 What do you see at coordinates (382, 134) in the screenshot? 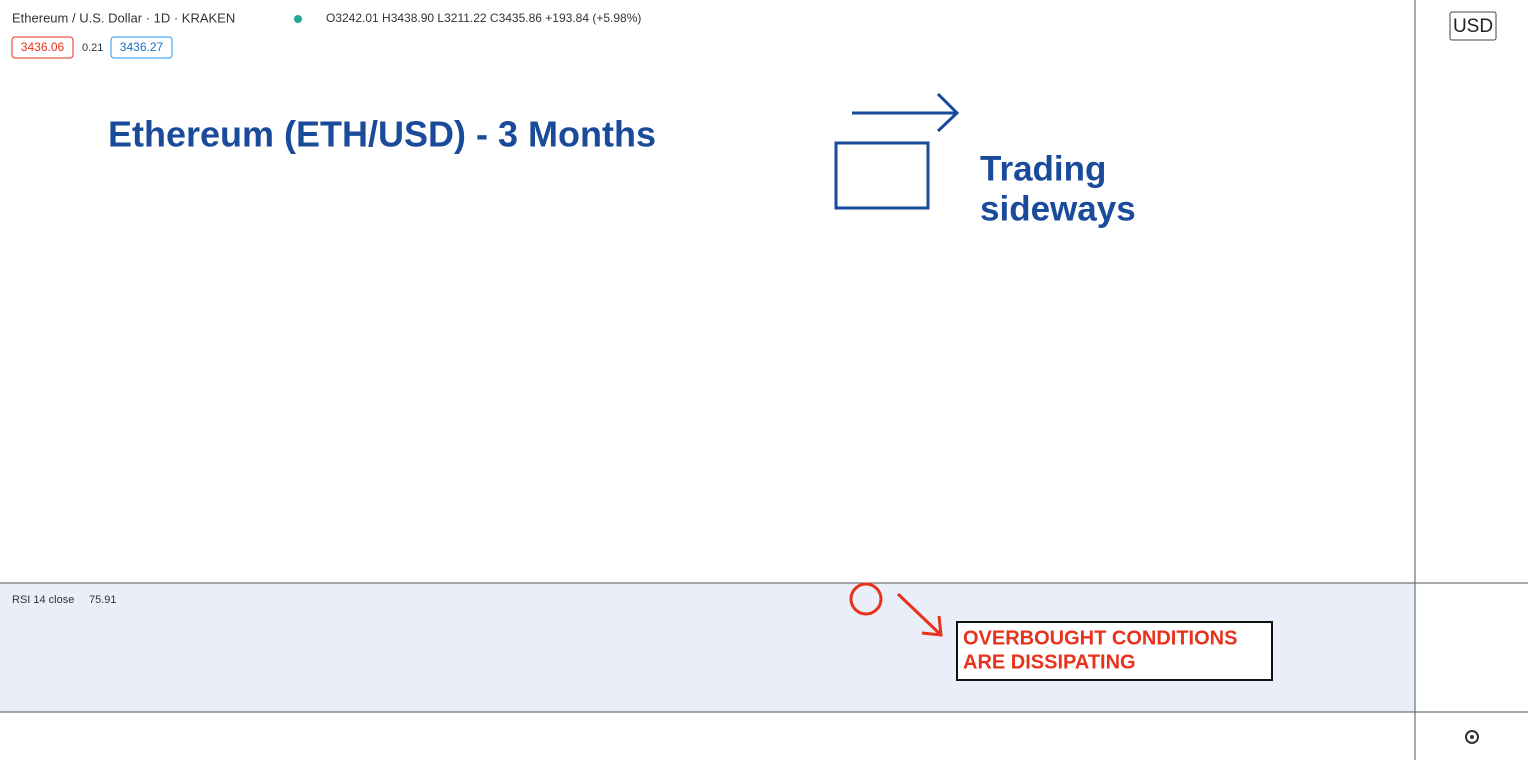
I see `chart-title: Ethereum (ETH/USD) - 3 Months` at bounding box center [382, 134].